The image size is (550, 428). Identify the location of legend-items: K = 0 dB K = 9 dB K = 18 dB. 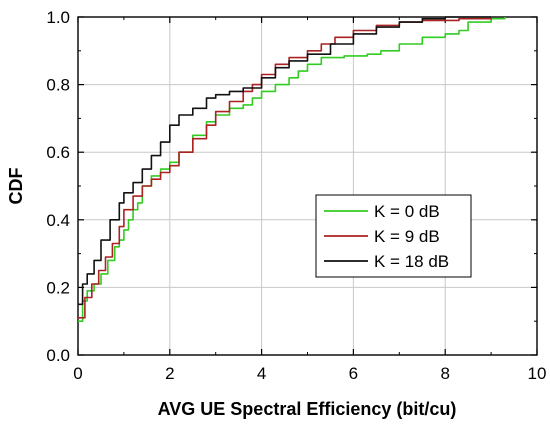
(386, 236).